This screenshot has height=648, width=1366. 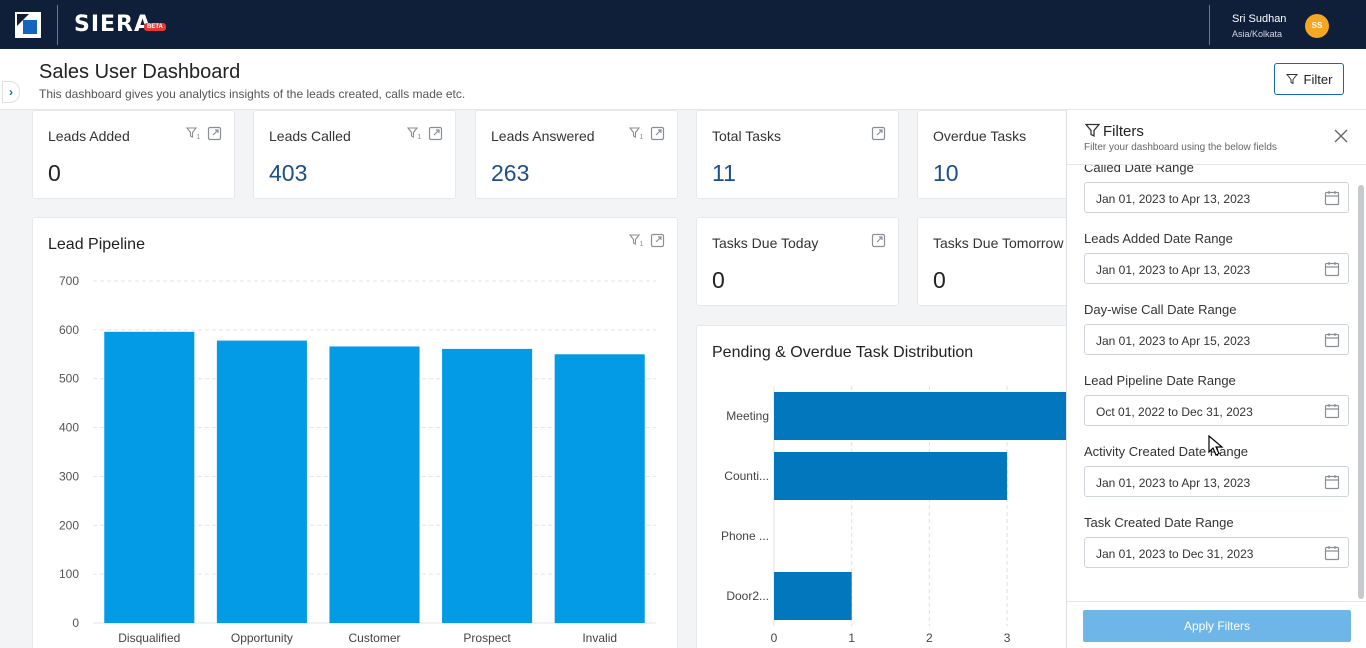 I want to click on y-tick-label: 100, so click(x=69, y=574).